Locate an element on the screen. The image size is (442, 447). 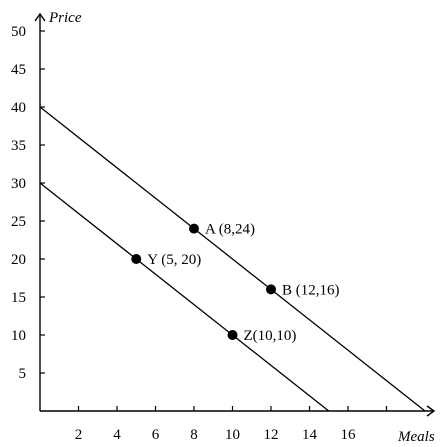
x-axis-arrow is located at coordinates (431, 411).